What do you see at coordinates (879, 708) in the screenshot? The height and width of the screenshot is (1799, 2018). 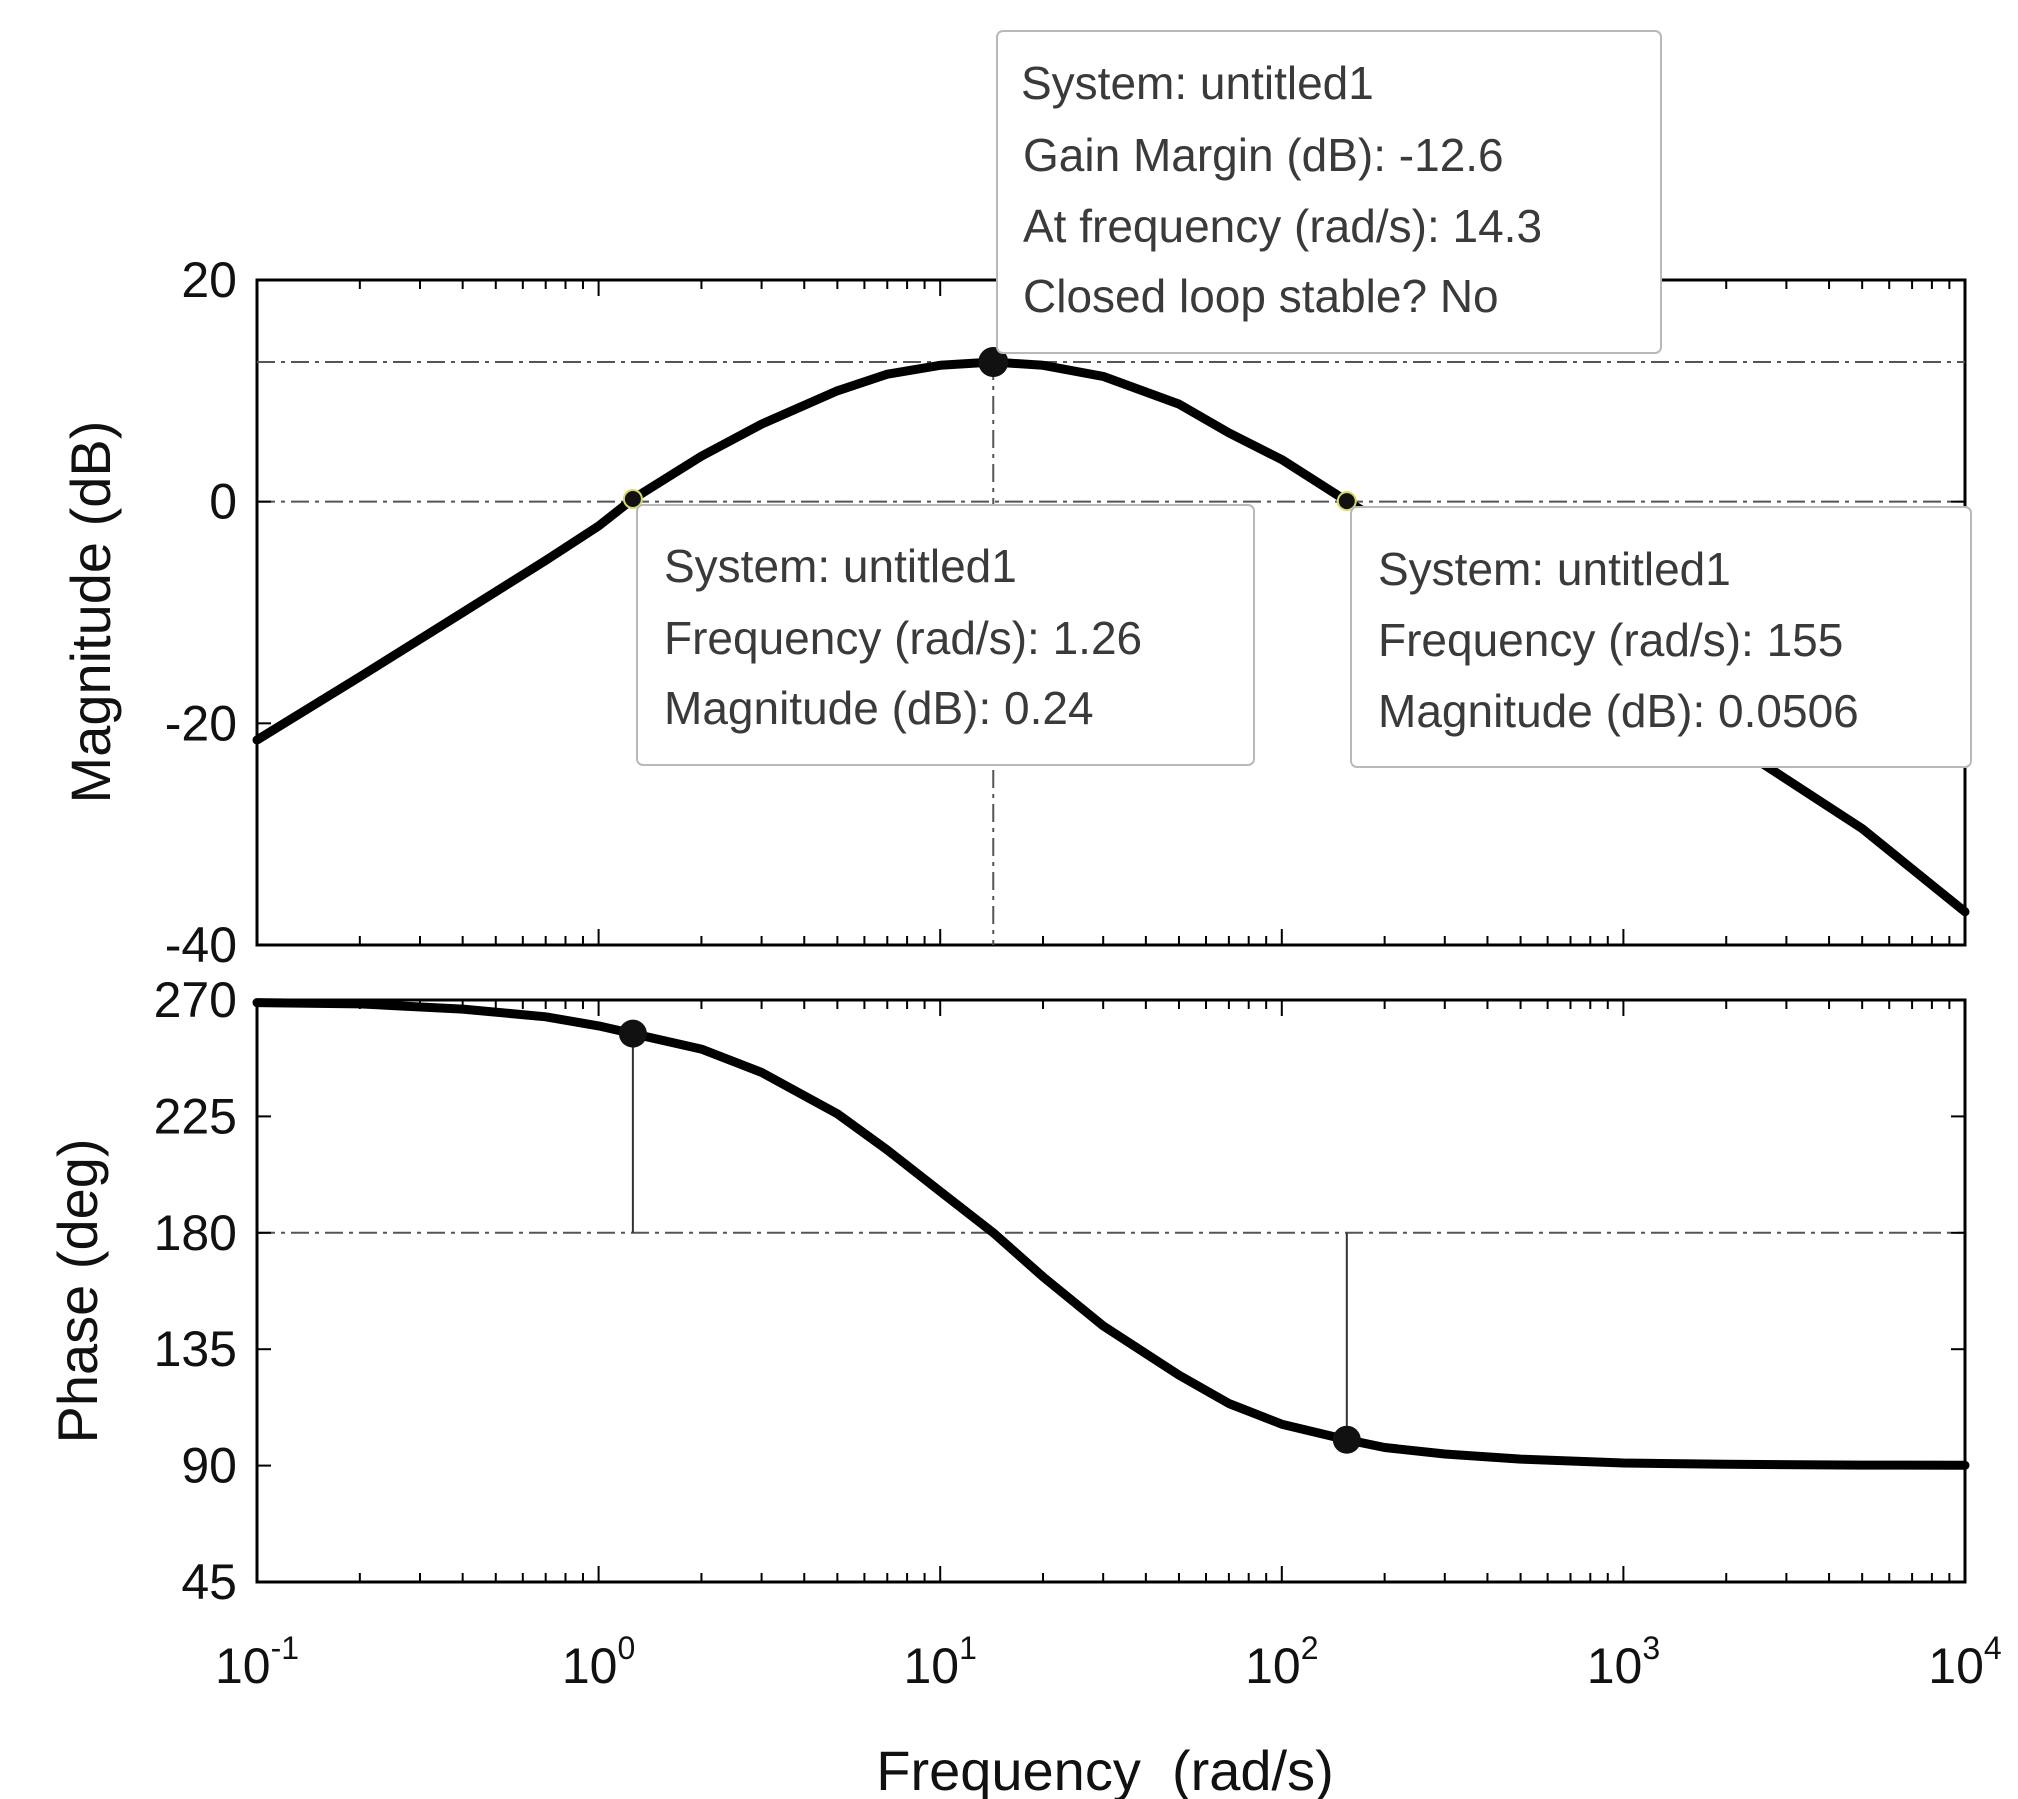 I see `datatip-line: Magnitude (dB): 0.24` at bounding box center [879, 708].